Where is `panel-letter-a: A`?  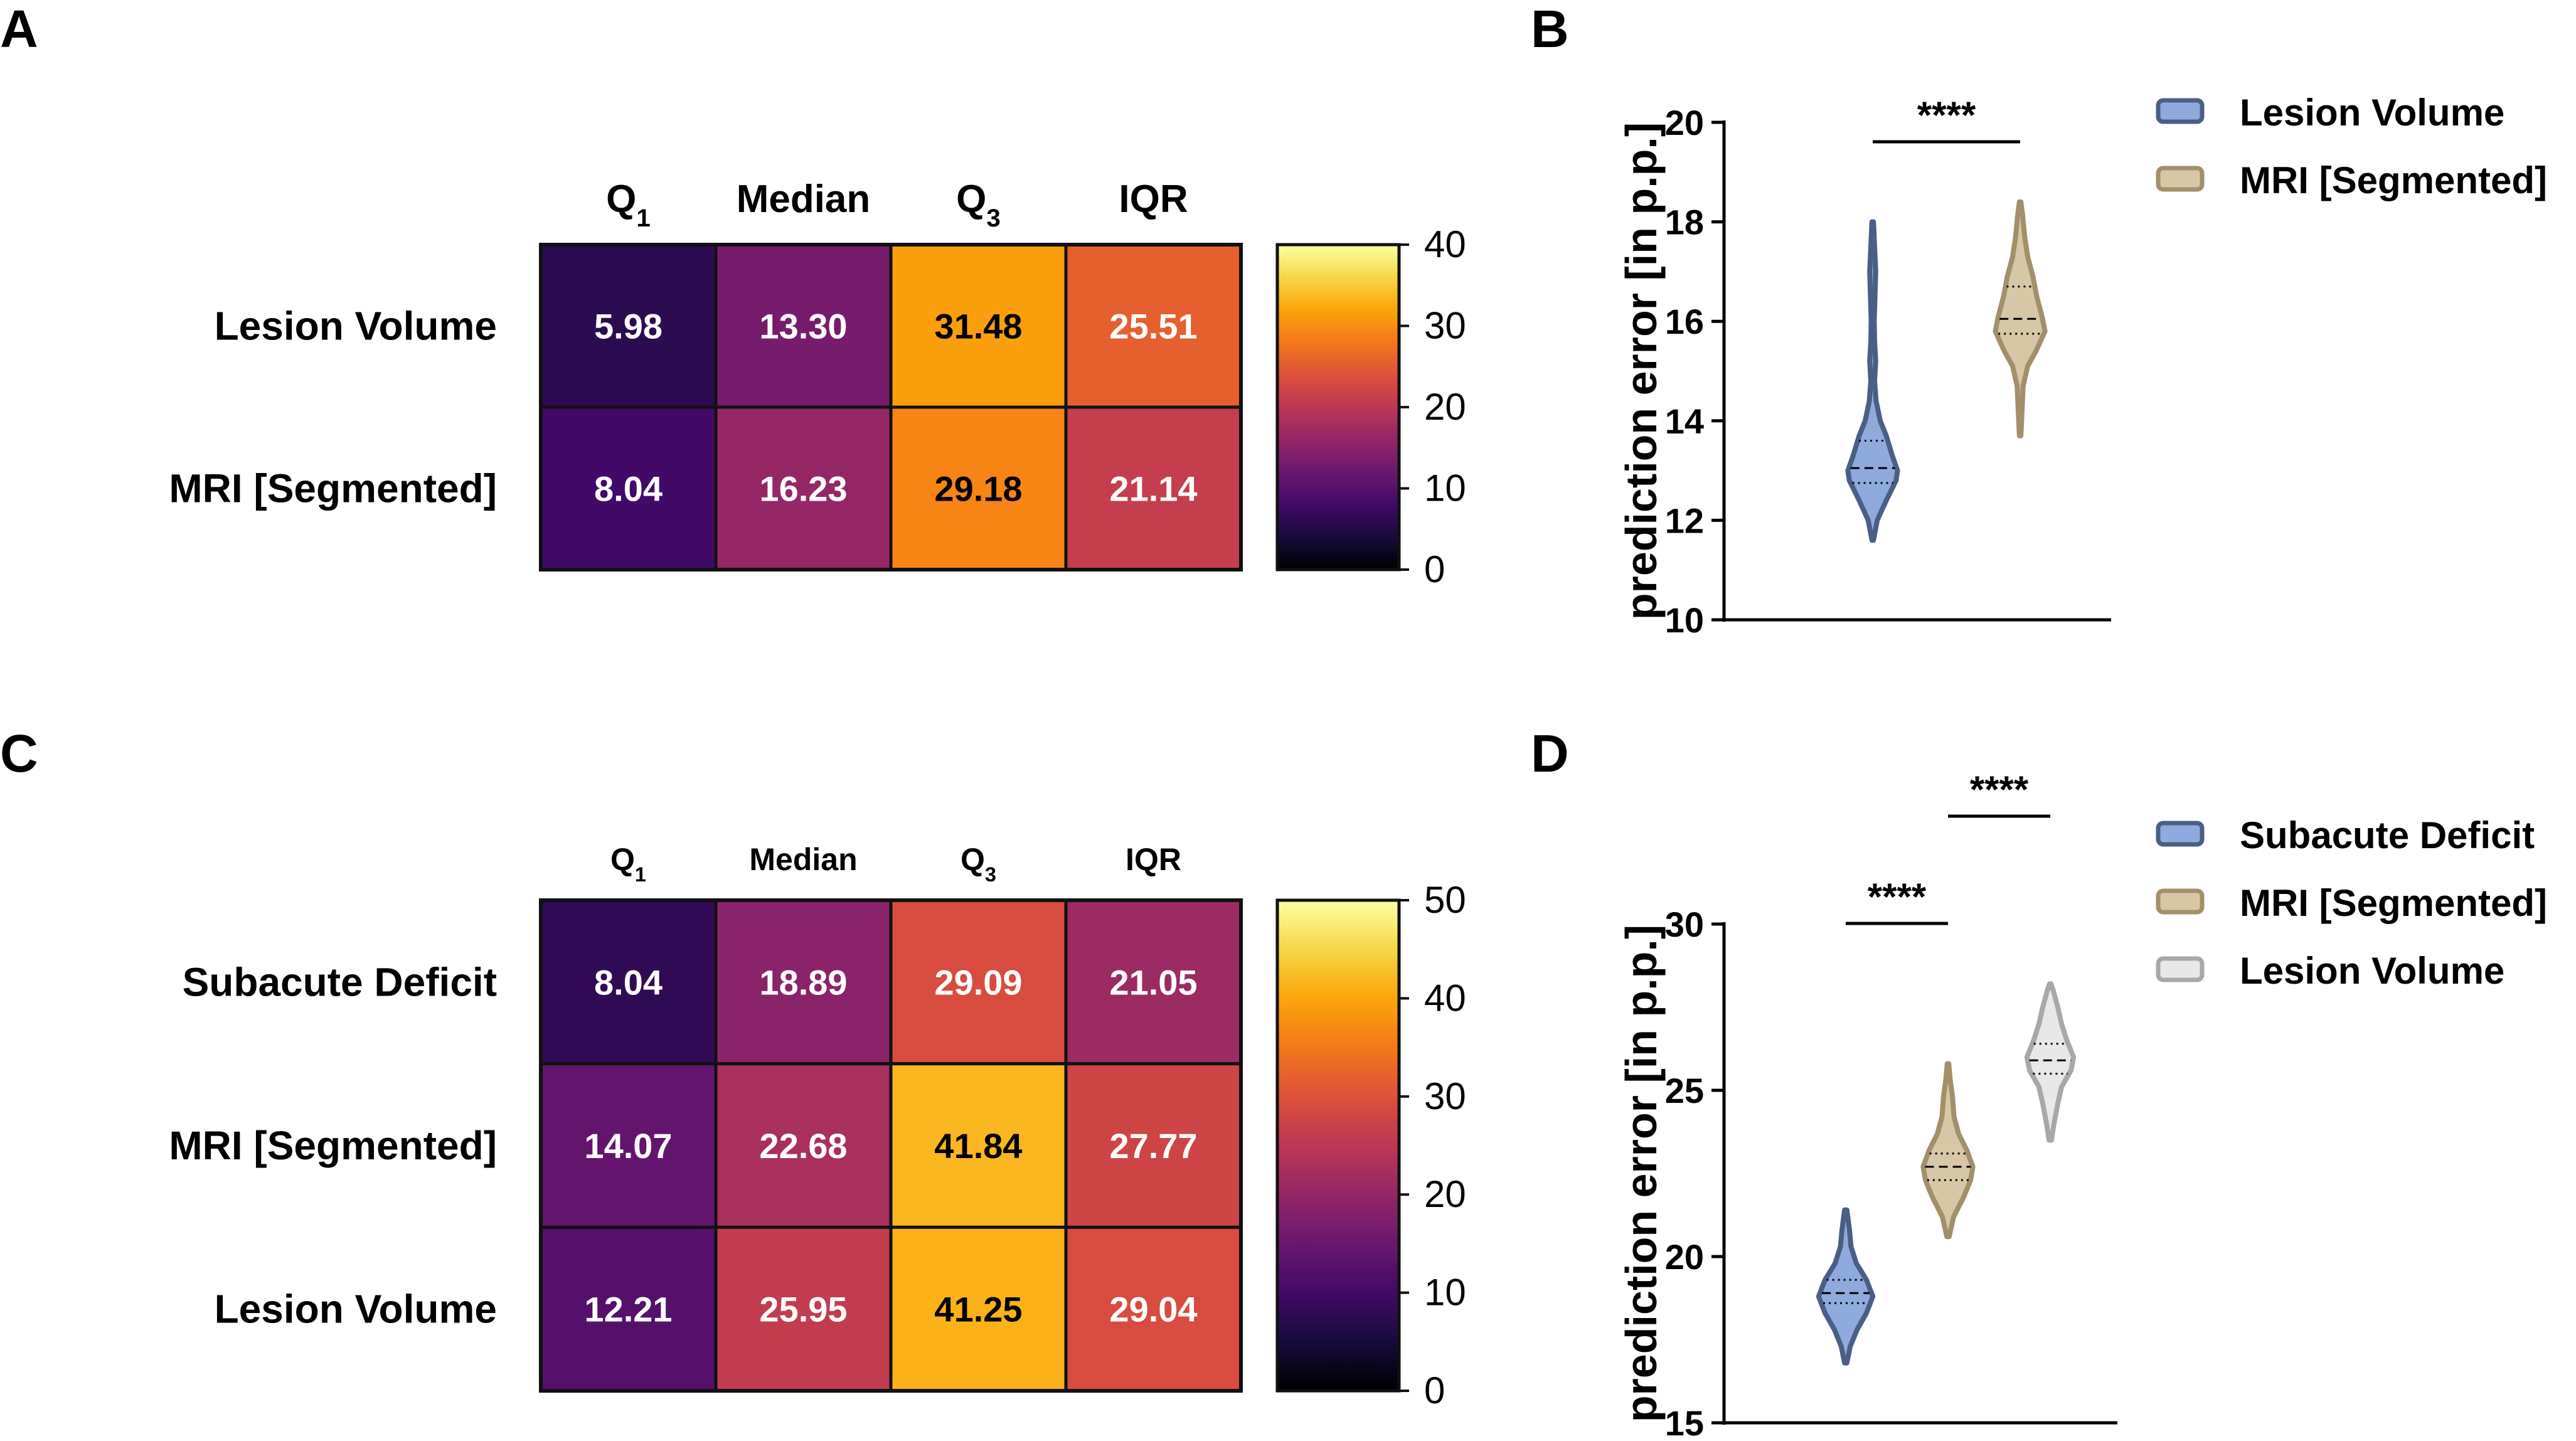
panel-letter-a: A is located at coordinates (19, 29).